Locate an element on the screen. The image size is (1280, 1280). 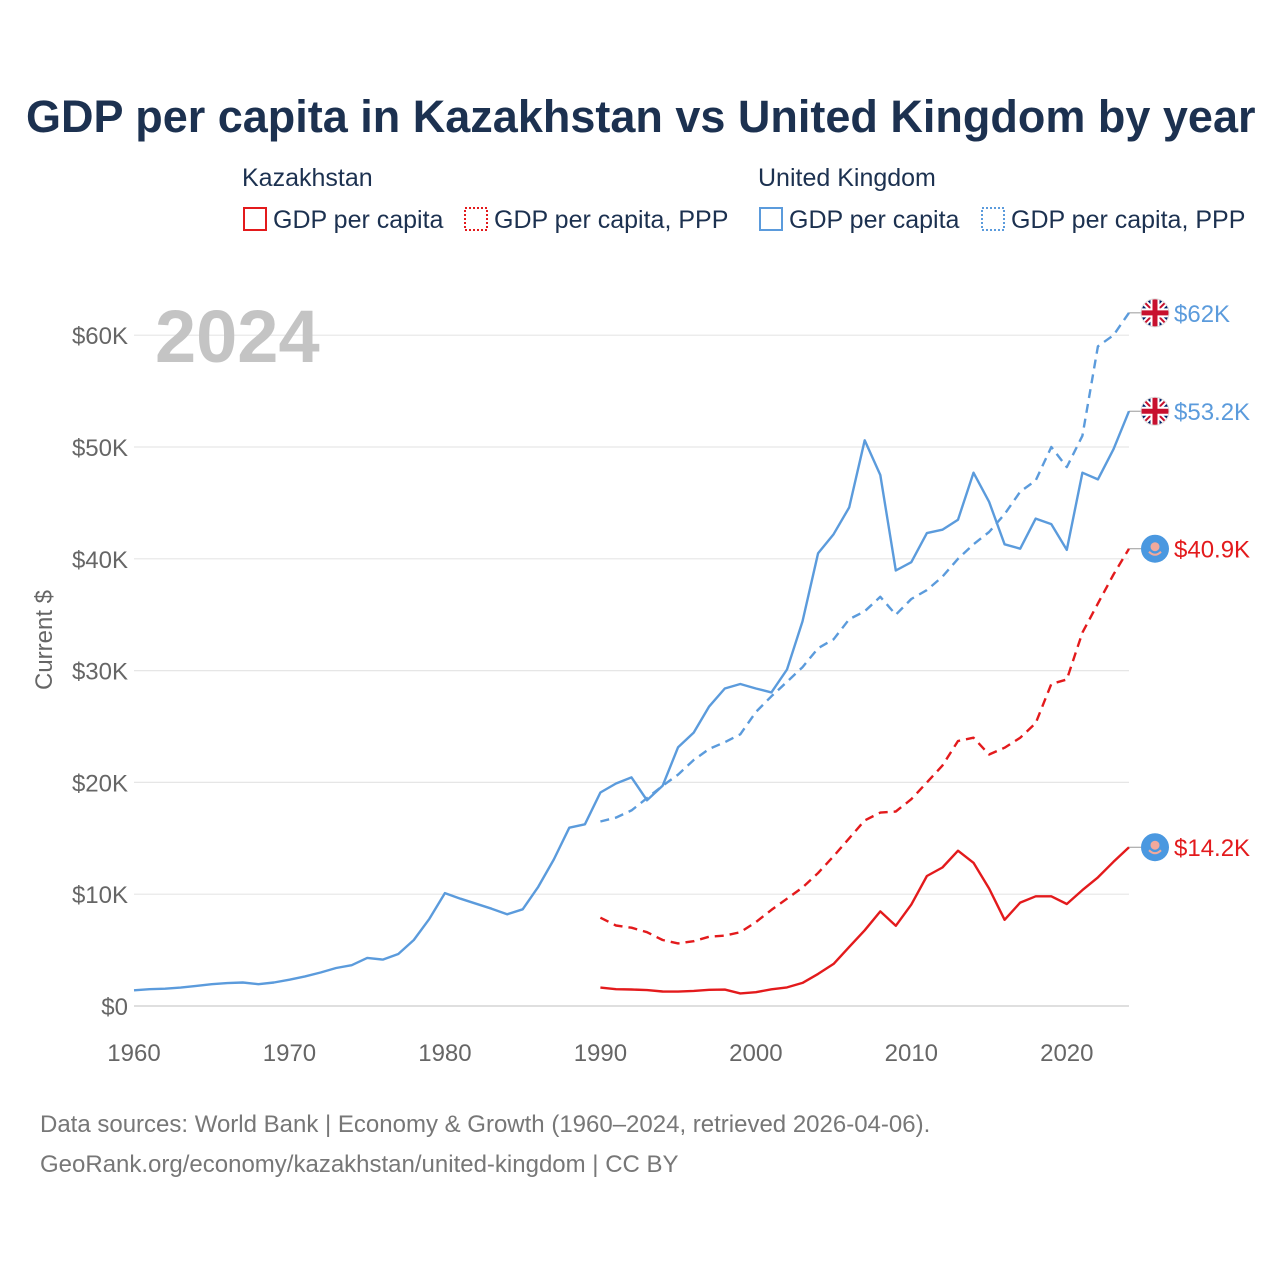
legend-group-united-kingdom: United Kingdom is located at coordinates (847, 178).